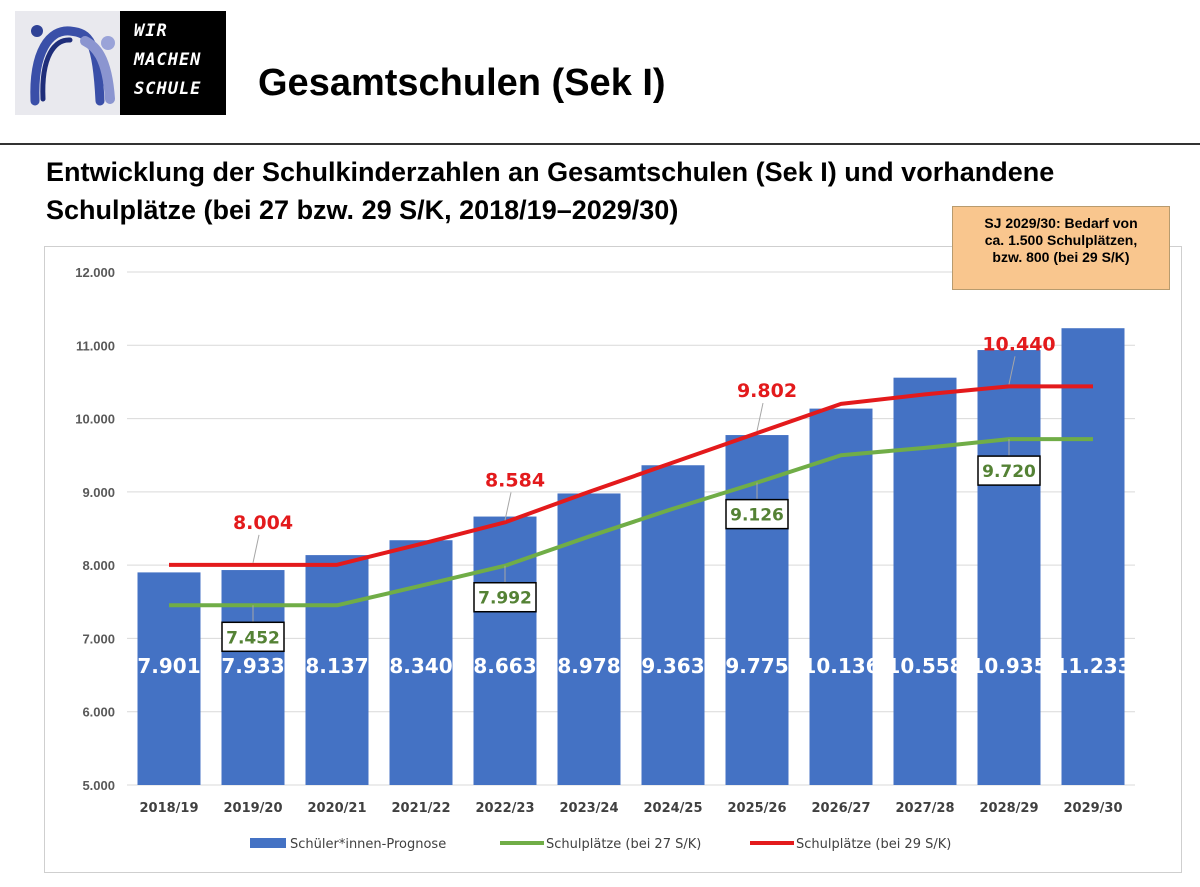  What do you see at coordinates (252, 808) in the screenshot?
I see `x-tick-label: 2019/20` at bounding box center [252, 808].